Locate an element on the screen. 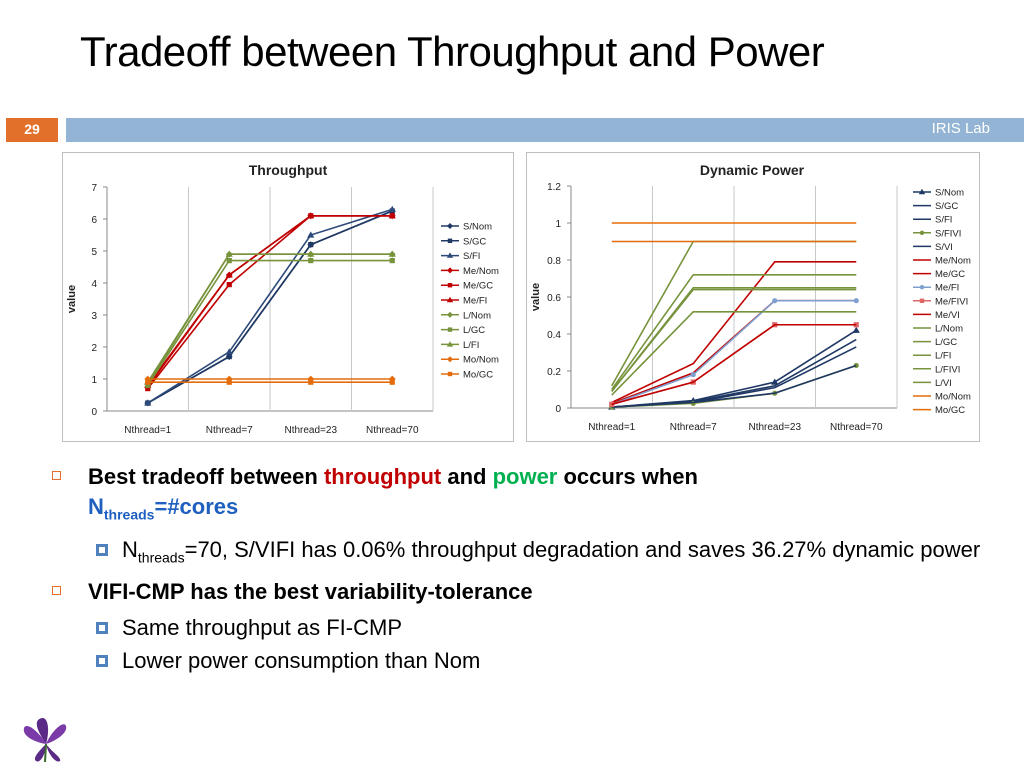 Image resolution: width=1024 pixels, height=768 pixels. y-axis-label: value is located at coordinates (536, 297).